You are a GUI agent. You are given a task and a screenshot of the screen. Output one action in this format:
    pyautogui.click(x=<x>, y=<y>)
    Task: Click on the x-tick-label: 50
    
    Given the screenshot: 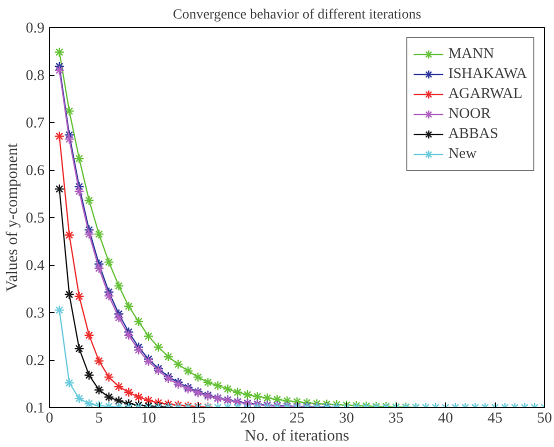 What is the action you would take?
    pyautogui.click(x=544, y=418)
    